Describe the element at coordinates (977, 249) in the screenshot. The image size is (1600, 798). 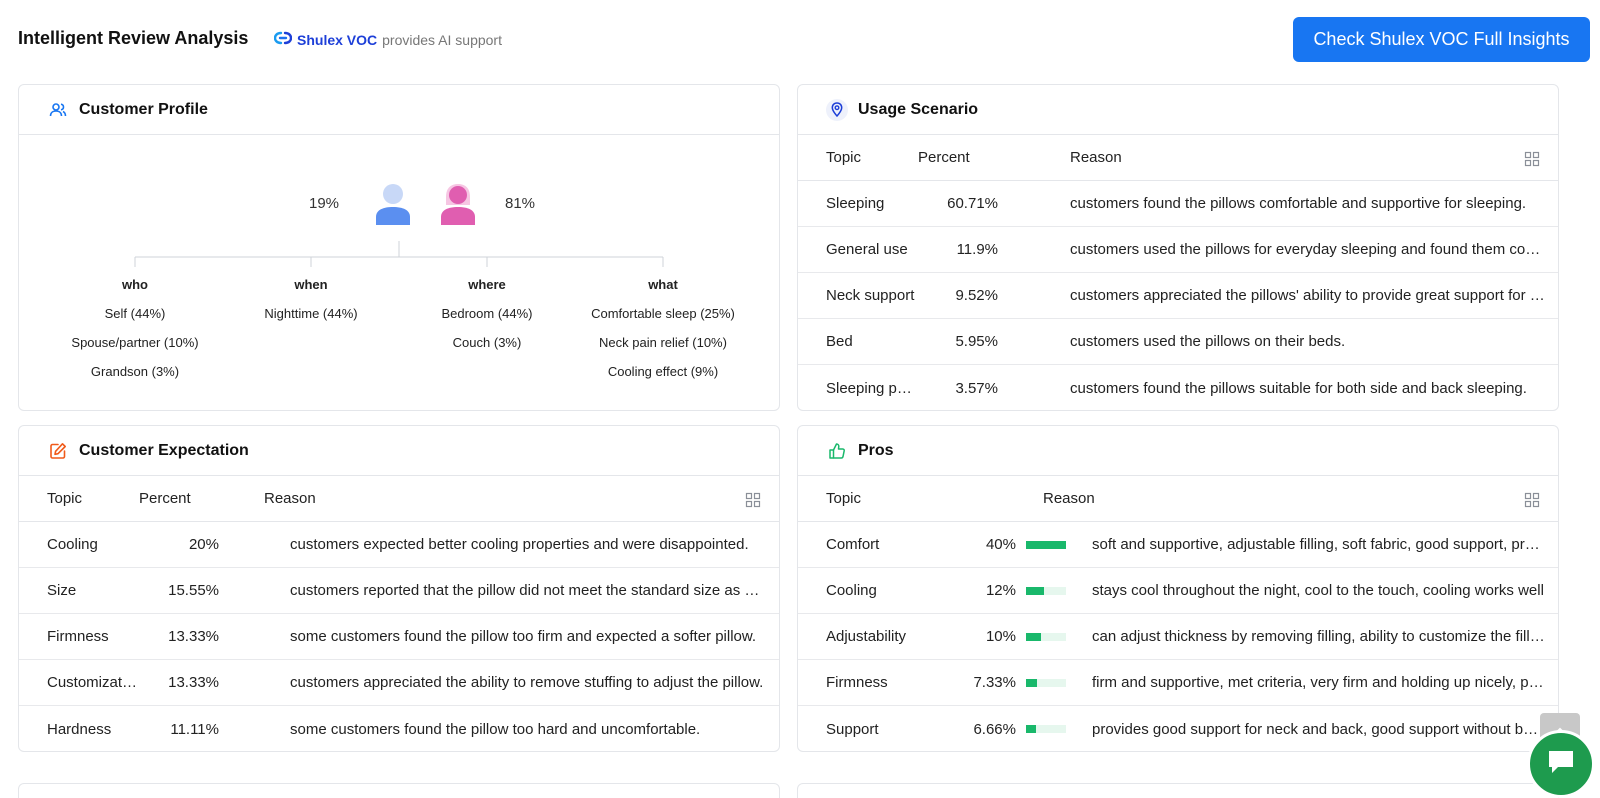
I see `row-percent: 11.9%` at that location.